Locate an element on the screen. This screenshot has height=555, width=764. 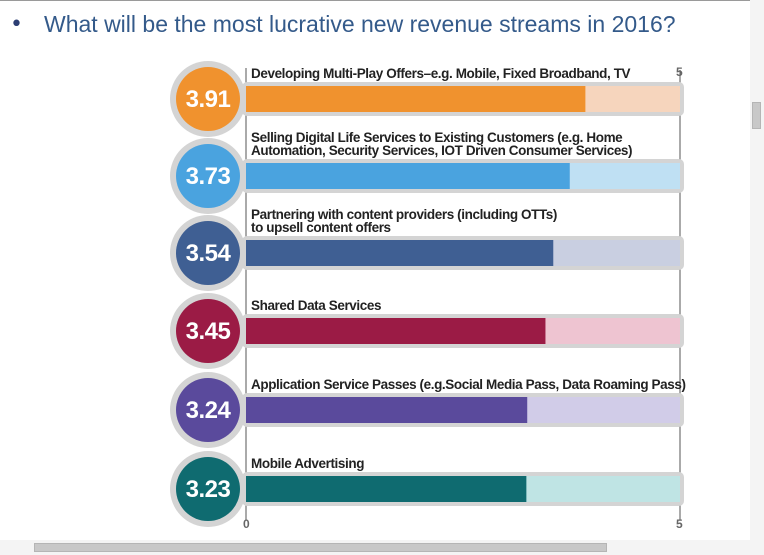
badge-value: 3.23 is located at coordinates (208, 489).